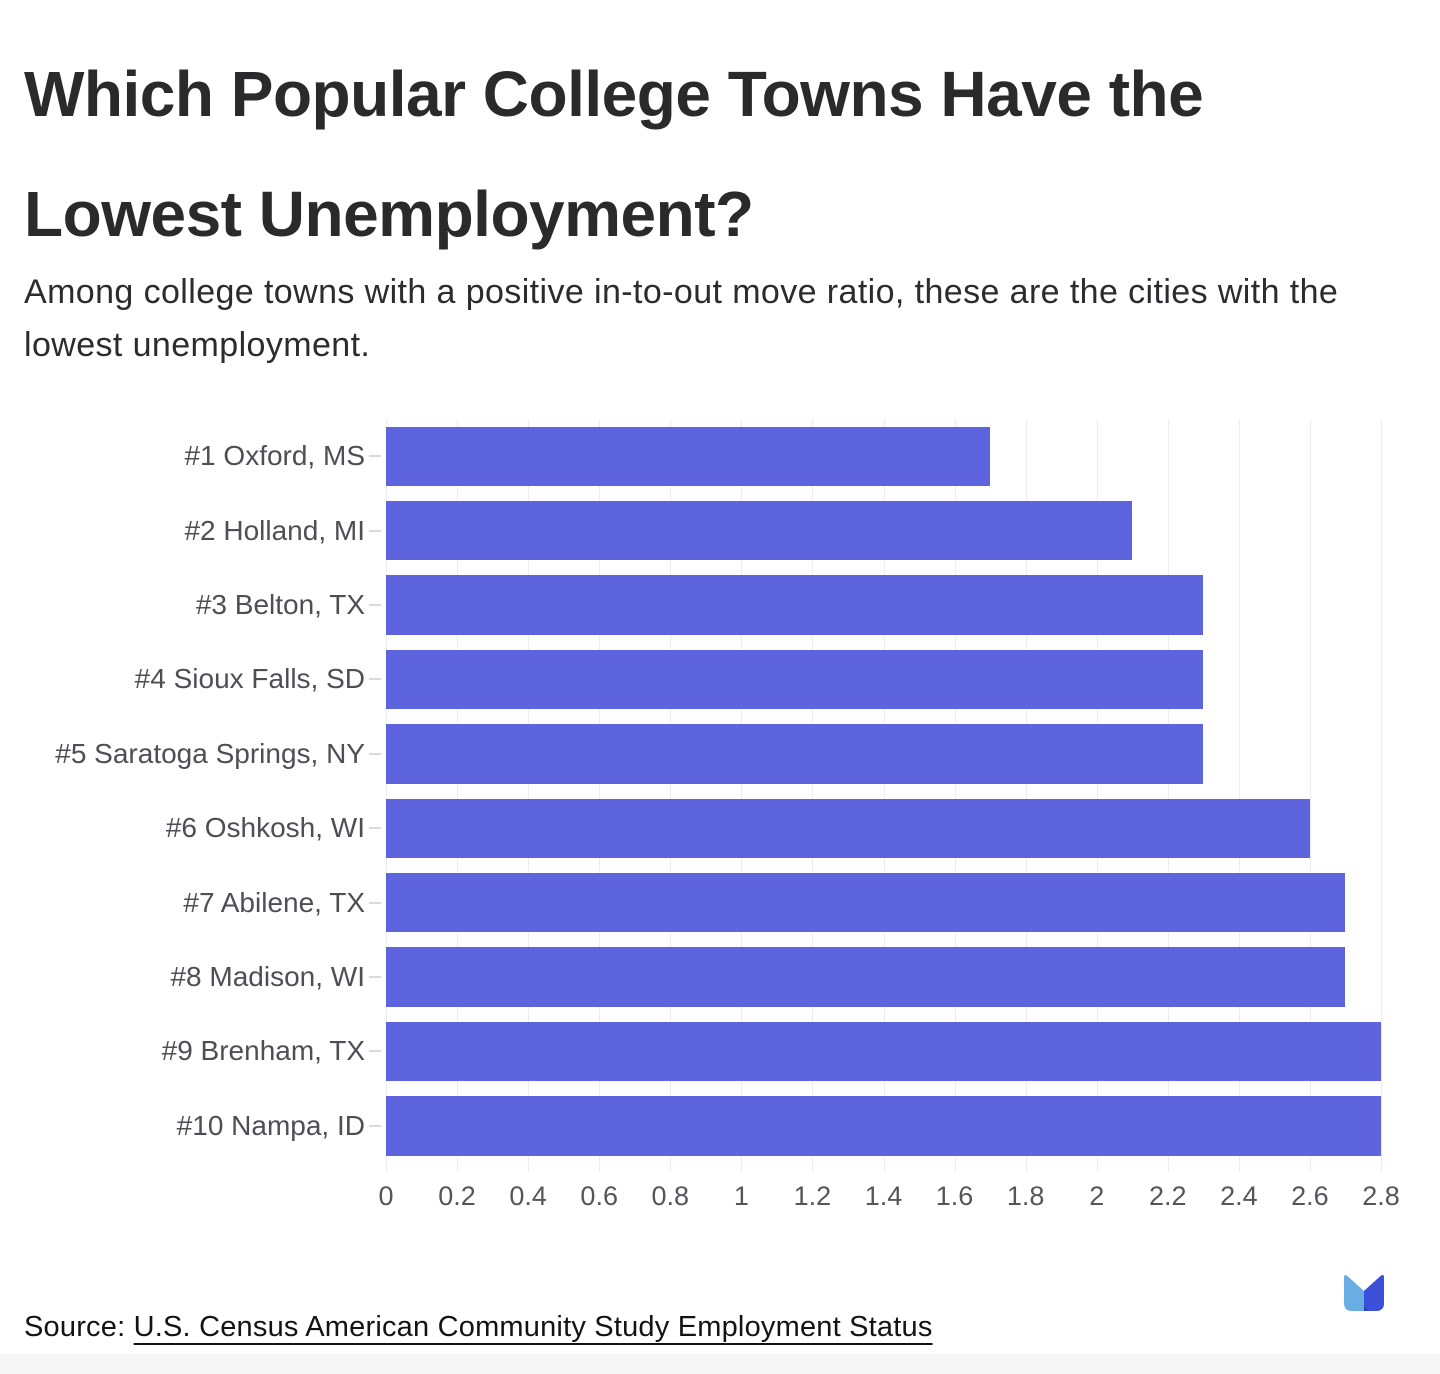 The image size is (1440, 1374). Describe the element at coordinates (741, 1196) in the screenshot. I see `x-axis-tick-label: 1` at that location.